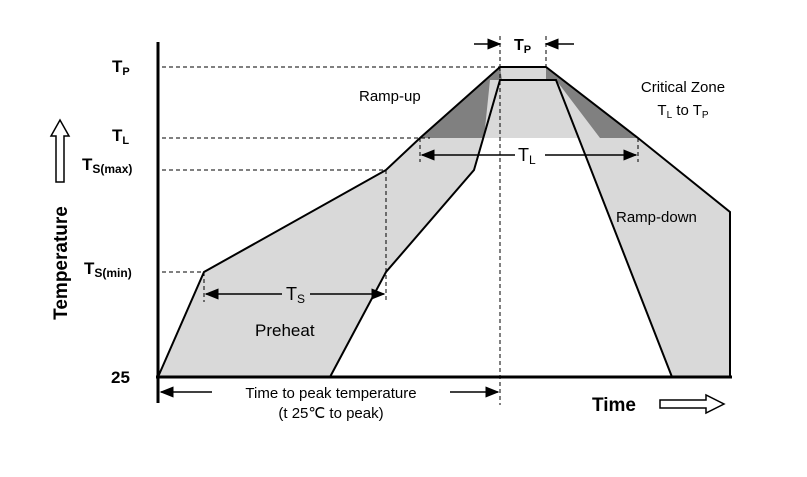 This screenshot has height=477, width=807. What do you see at coordinates (522, 46) in the screenshot?
I see `tp-dim-label: TP` at bounding box center [522, 46].